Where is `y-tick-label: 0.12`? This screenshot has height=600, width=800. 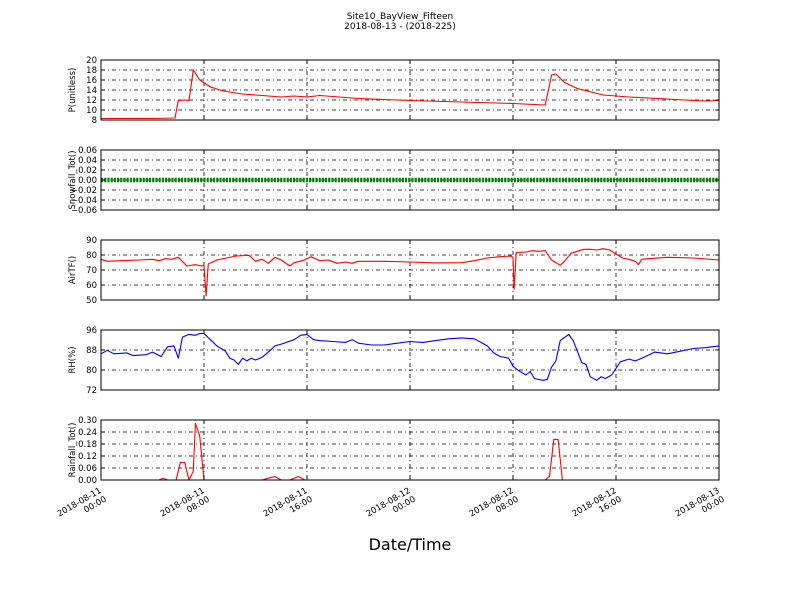 y-tick-label: 0.12 is located at coordinates (87, 457).